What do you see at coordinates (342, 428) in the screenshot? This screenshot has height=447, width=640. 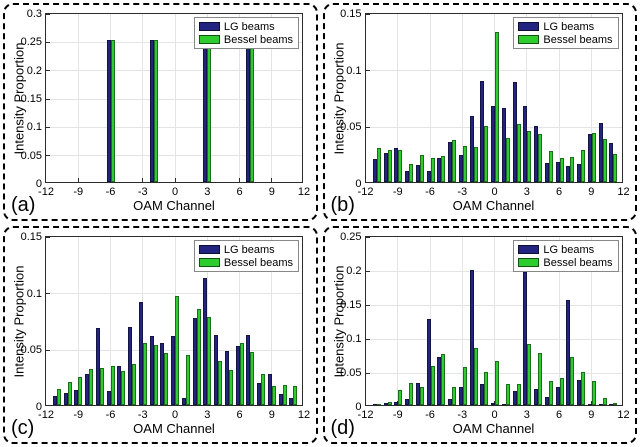 I see `panel-label-d: (d)` at bounding box center [342, 428].